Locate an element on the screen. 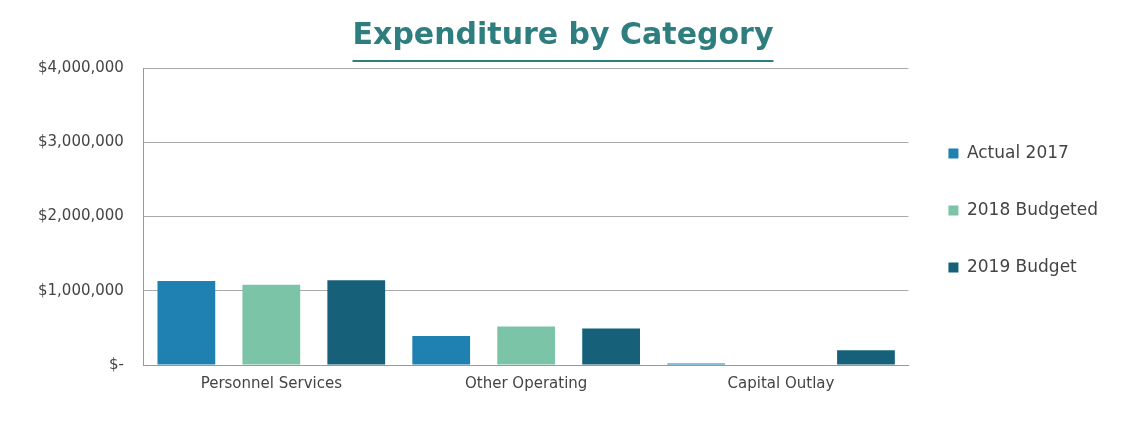 The image size is (1141, 427). x-tick-label: Capital Outlay is located at coordinates (781, 382).